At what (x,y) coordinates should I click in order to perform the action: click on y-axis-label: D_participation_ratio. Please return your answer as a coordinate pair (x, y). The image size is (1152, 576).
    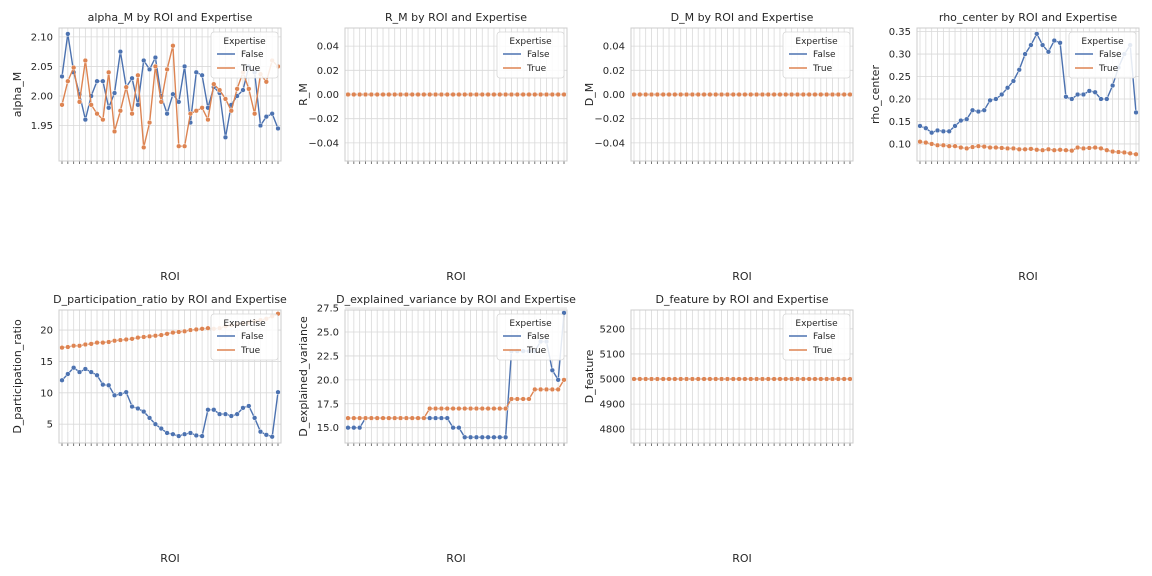
    Looking at the image, I should click on (17, 376).